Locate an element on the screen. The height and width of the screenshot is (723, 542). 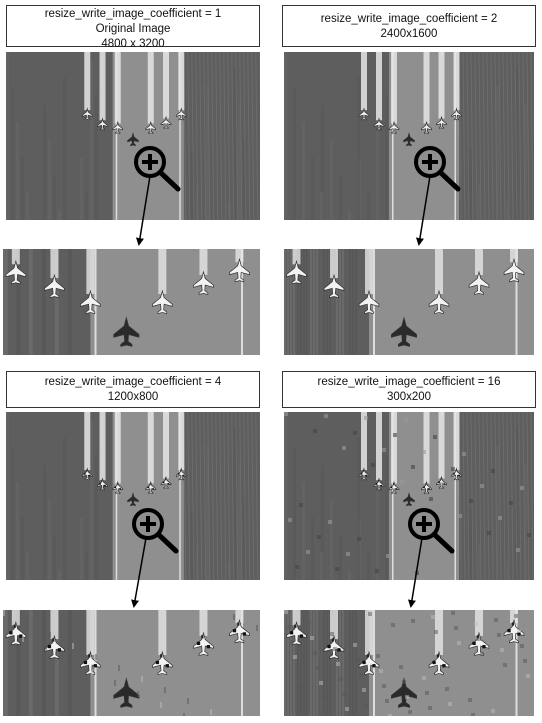
caption-line: resize_write_image_coefficient = 4 is located at coordinates (133, 382).